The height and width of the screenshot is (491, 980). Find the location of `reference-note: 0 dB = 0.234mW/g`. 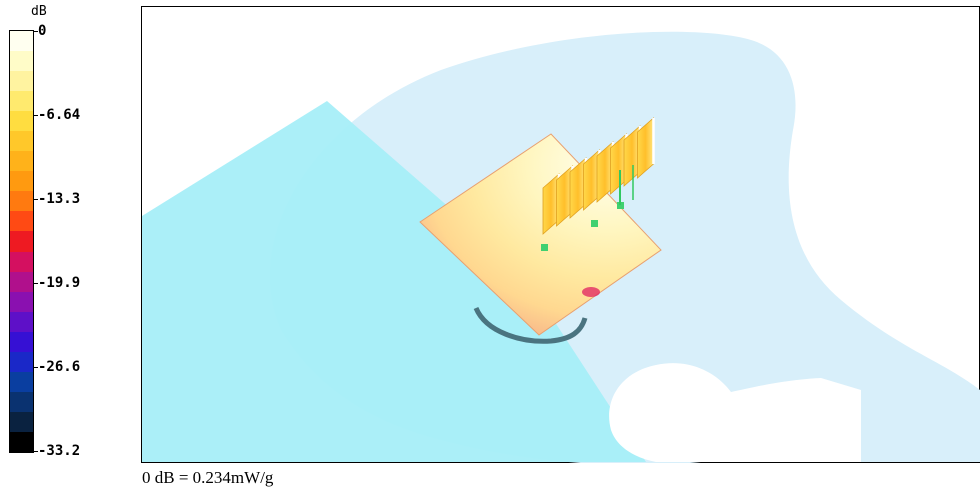

reference-note: 0 dB = 0.234mW/g is located at coordinates (208, 477).